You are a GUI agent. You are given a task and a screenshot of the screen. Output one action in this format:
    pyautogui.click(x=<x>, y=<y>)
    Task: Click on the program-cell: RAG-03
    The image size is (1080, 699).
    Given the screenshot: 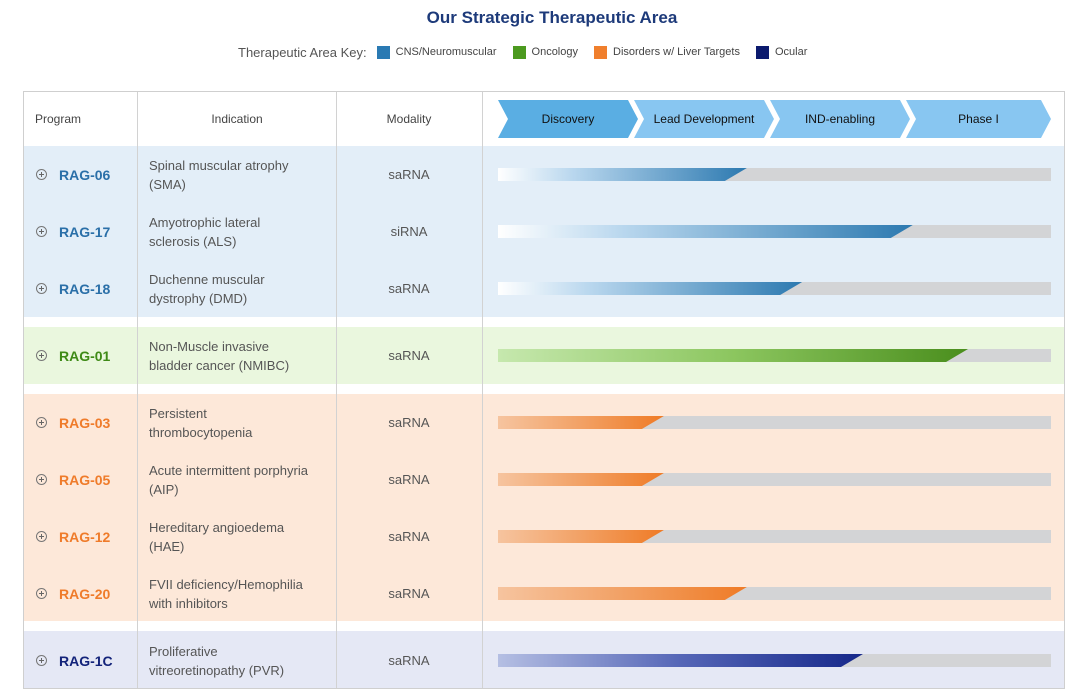 What is the action you would take?
    pyautogui.click(x=73, y=422)
    